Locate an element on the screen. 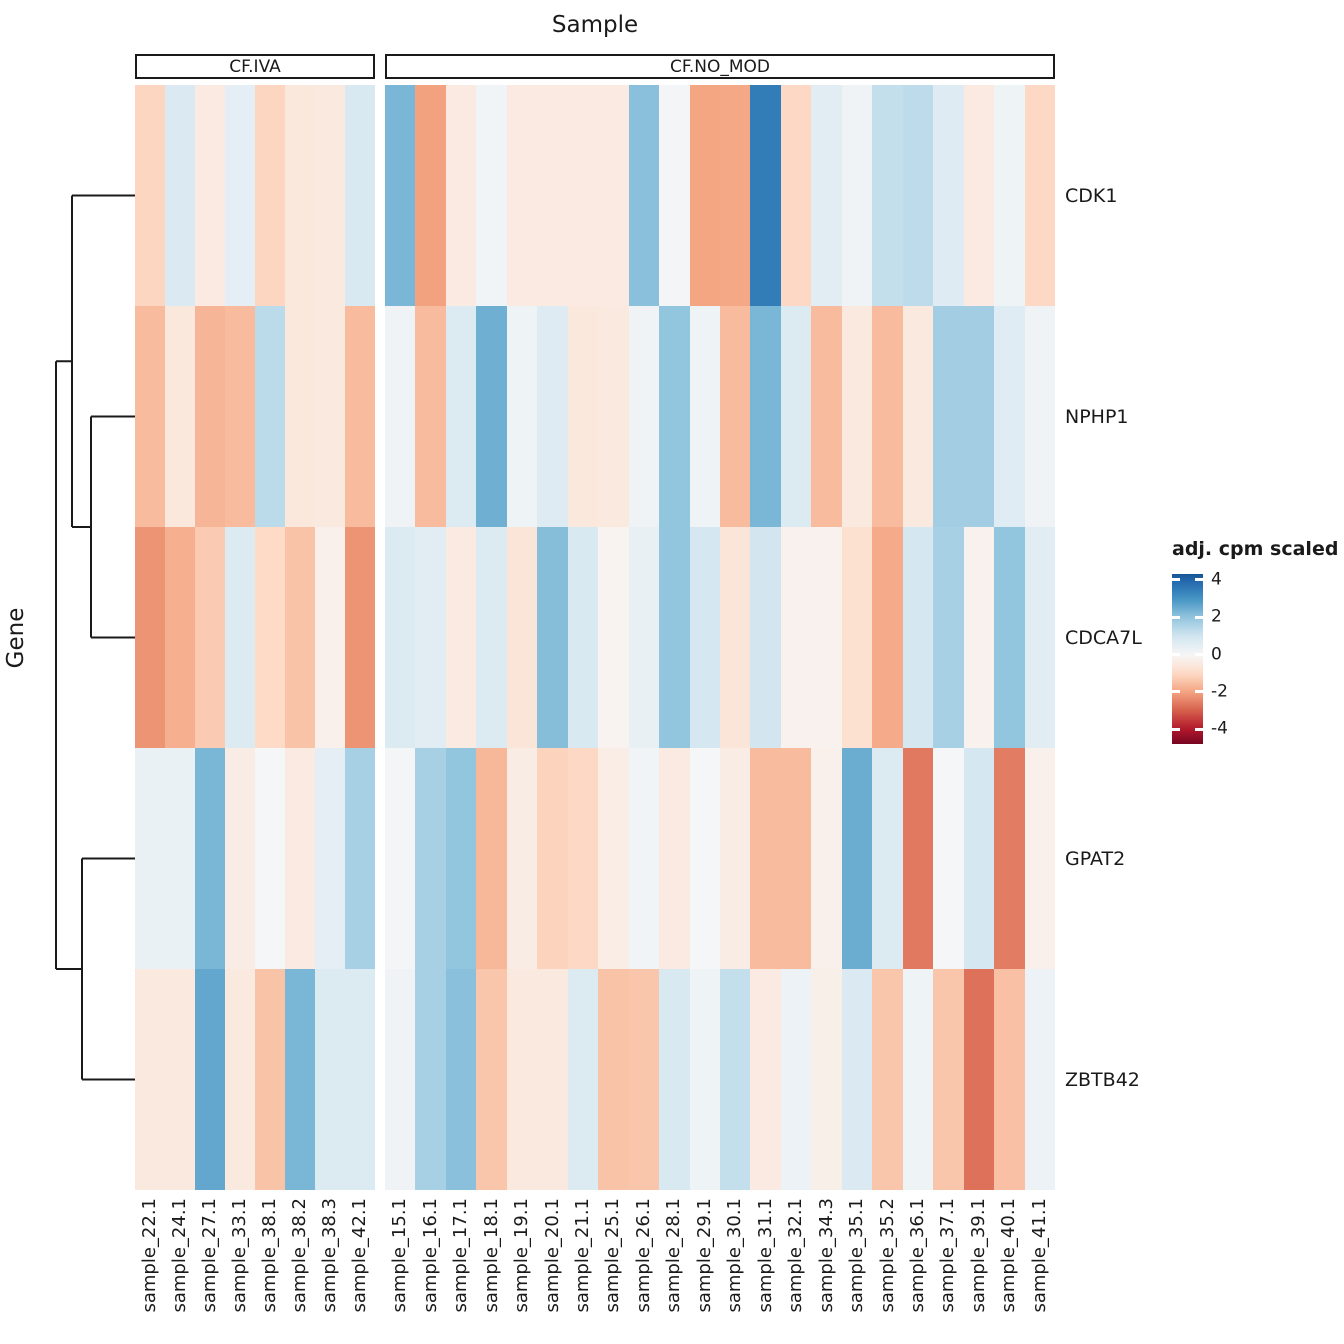 This screenshot has height=1344, width=1344. gene-label: CDK1 is located at coordinates (1091, 195).